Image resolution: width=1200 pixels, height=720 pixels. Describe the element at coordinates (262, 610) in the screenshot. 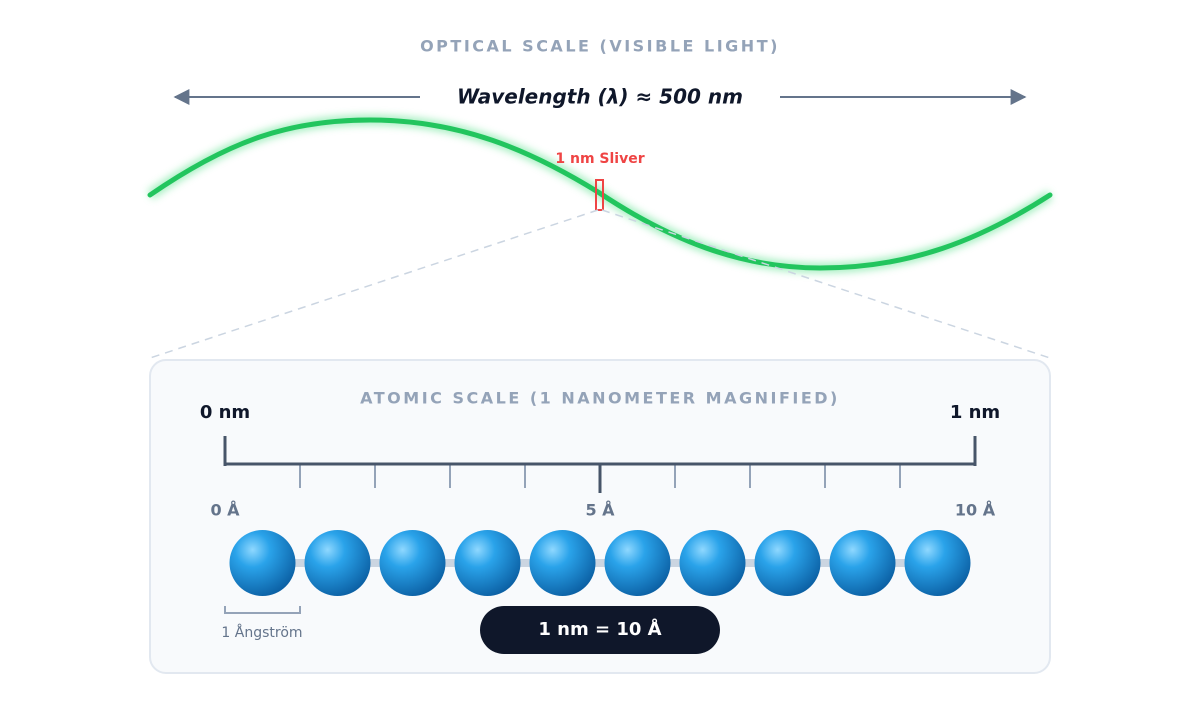

I see `bracket` at that location.